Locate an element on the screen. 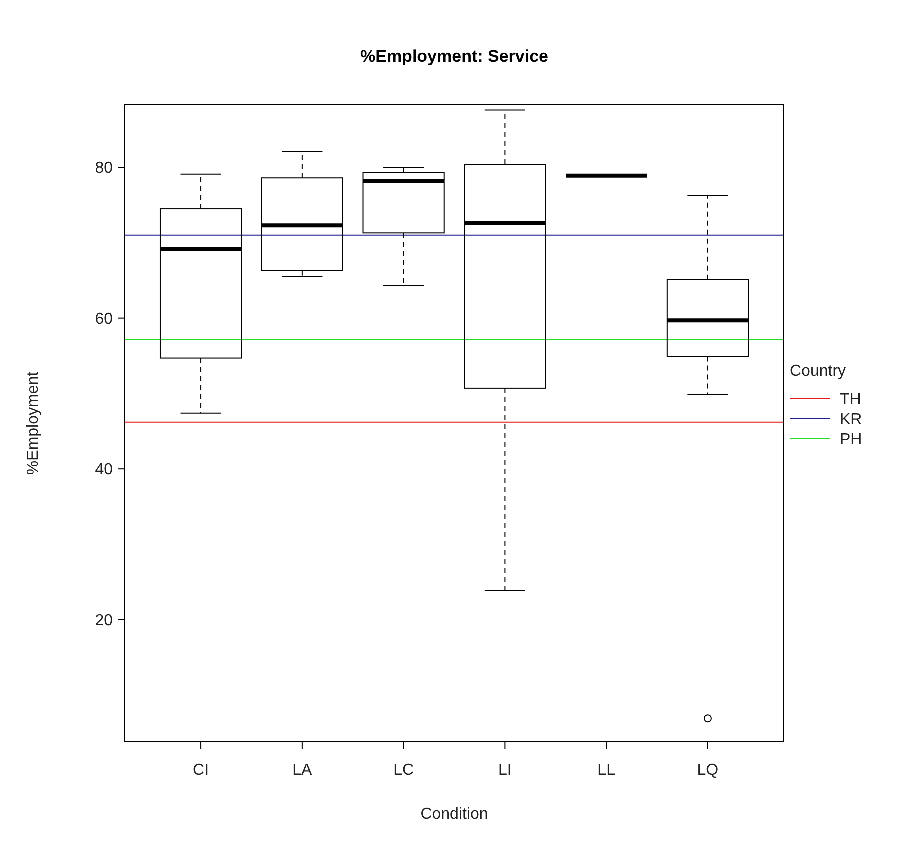 Image resolution: width=899 pixels, height=841 pixels. chart-title: %Employment: Service is located at coordinates (454, 56).